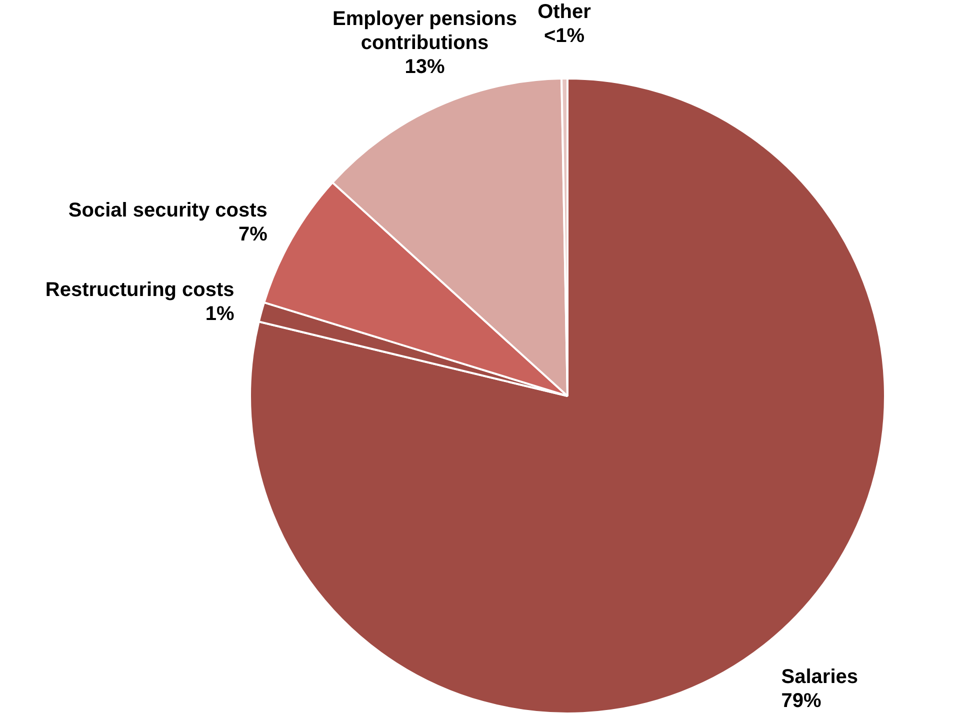 This screenshot has width=953, height=715. Describe the element at coordinates (253, 234) in the screenshot. I see `data-label: 7%` at that location.